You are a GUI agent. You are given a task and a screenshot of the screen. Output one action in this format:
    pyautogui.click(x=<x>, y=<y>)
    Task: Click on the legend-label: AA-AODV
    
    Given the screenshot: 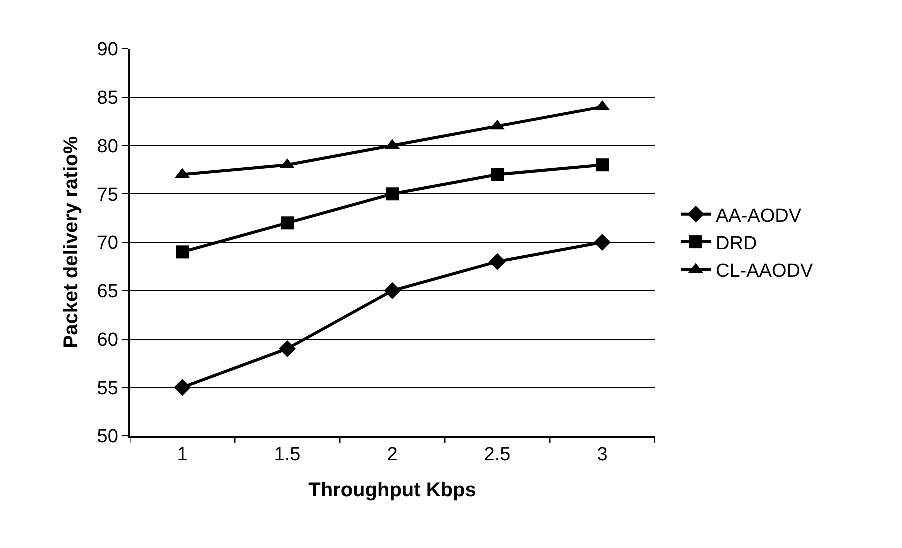 What is the action you would take?
    pyautogui.click(x=759, y=216)
    